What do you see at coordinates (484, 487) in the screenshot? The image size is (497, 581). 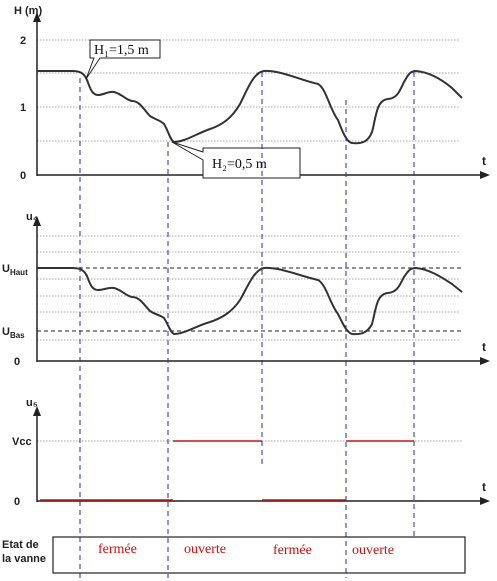 I see `graph3-t-label: t` at bounding box center [484, 487].